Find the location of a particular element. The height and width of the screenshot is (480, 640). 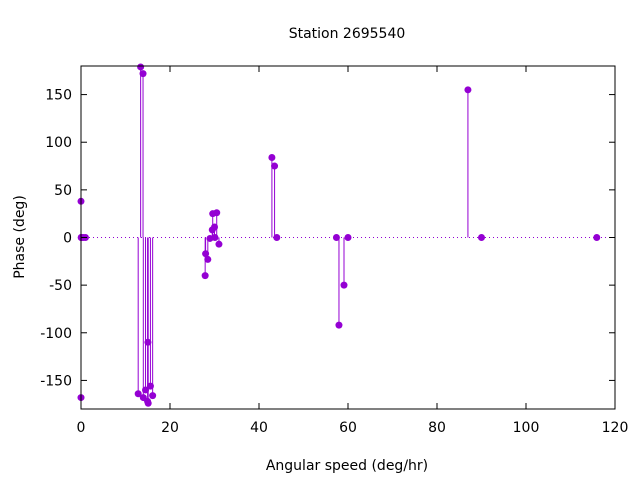

x-axis-label: Angular speed (deg/hr) is located at coordinates (347, 466).